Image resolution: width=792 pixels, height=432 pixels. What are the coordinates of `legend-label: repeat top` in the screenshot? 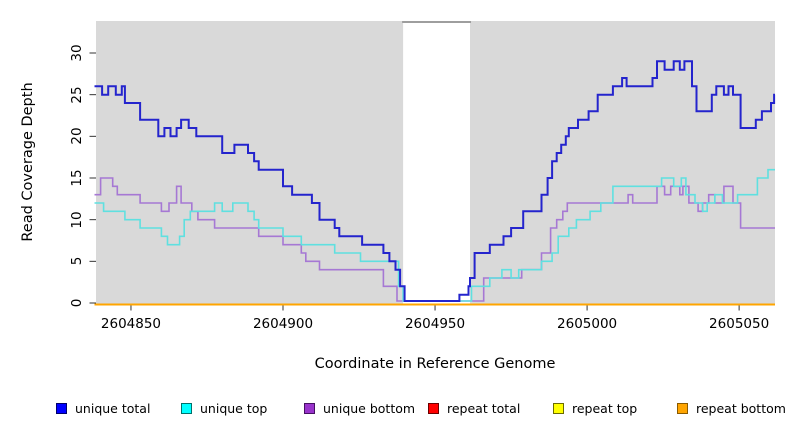 It's located at (605, 408).